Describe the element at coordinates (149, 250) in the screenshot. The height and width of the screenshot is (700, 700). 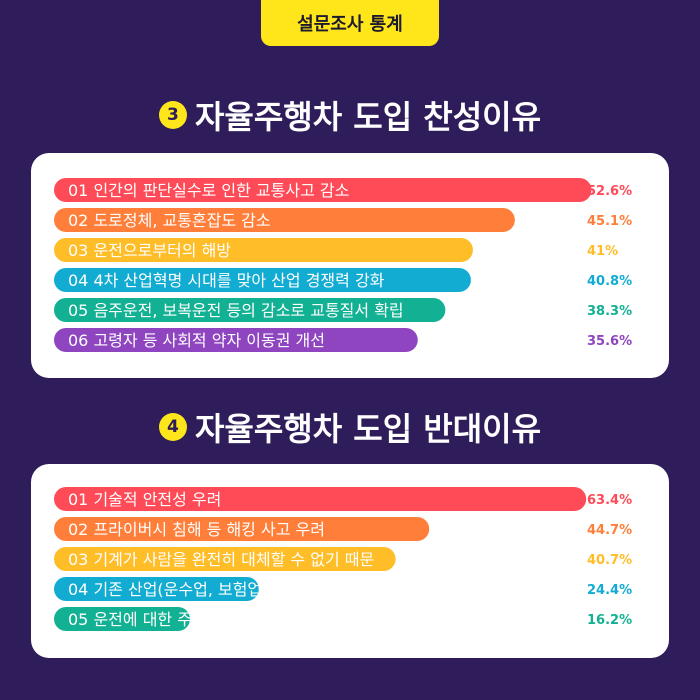
I see `bar-category-label: 03 운전으로부터의 해방` at that location.